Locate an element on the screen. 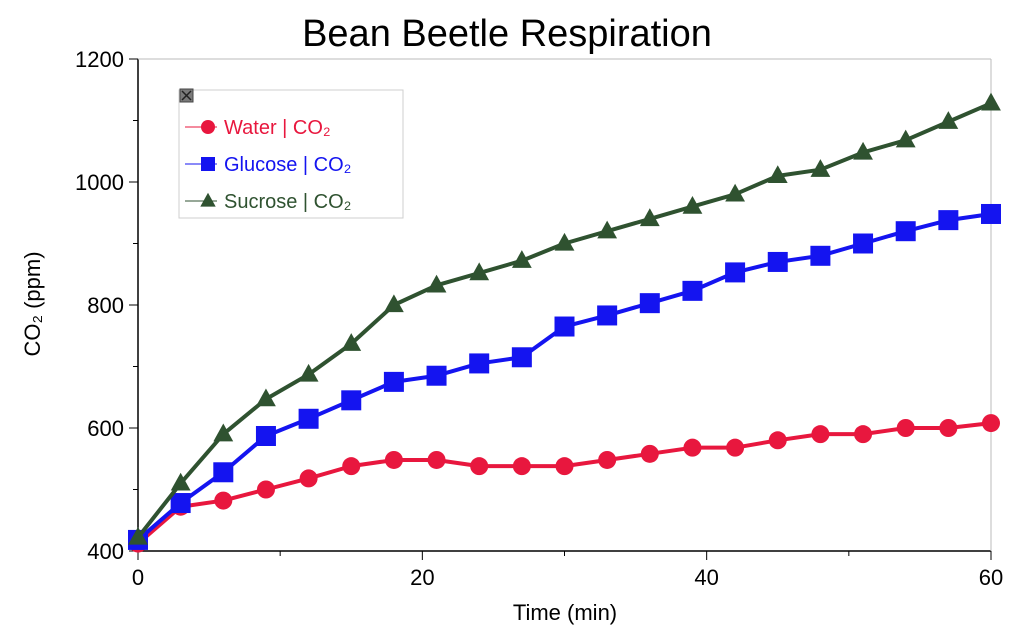  x-tick-label: 0 is located at coordinates (138, 577).